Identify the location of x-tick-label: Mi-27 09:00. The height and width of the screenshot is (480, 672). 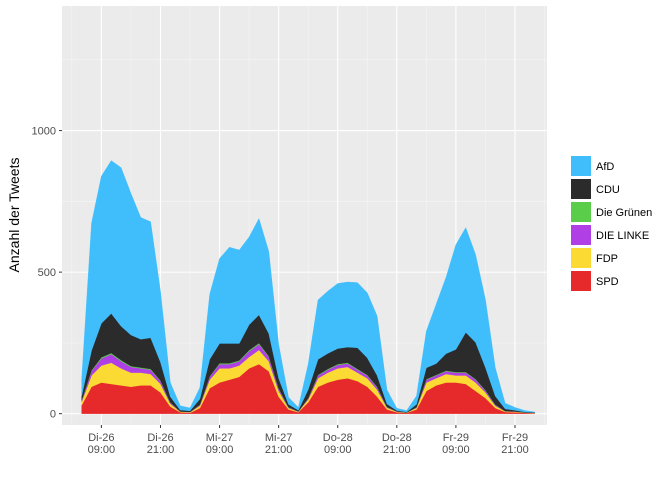
(220, 444).